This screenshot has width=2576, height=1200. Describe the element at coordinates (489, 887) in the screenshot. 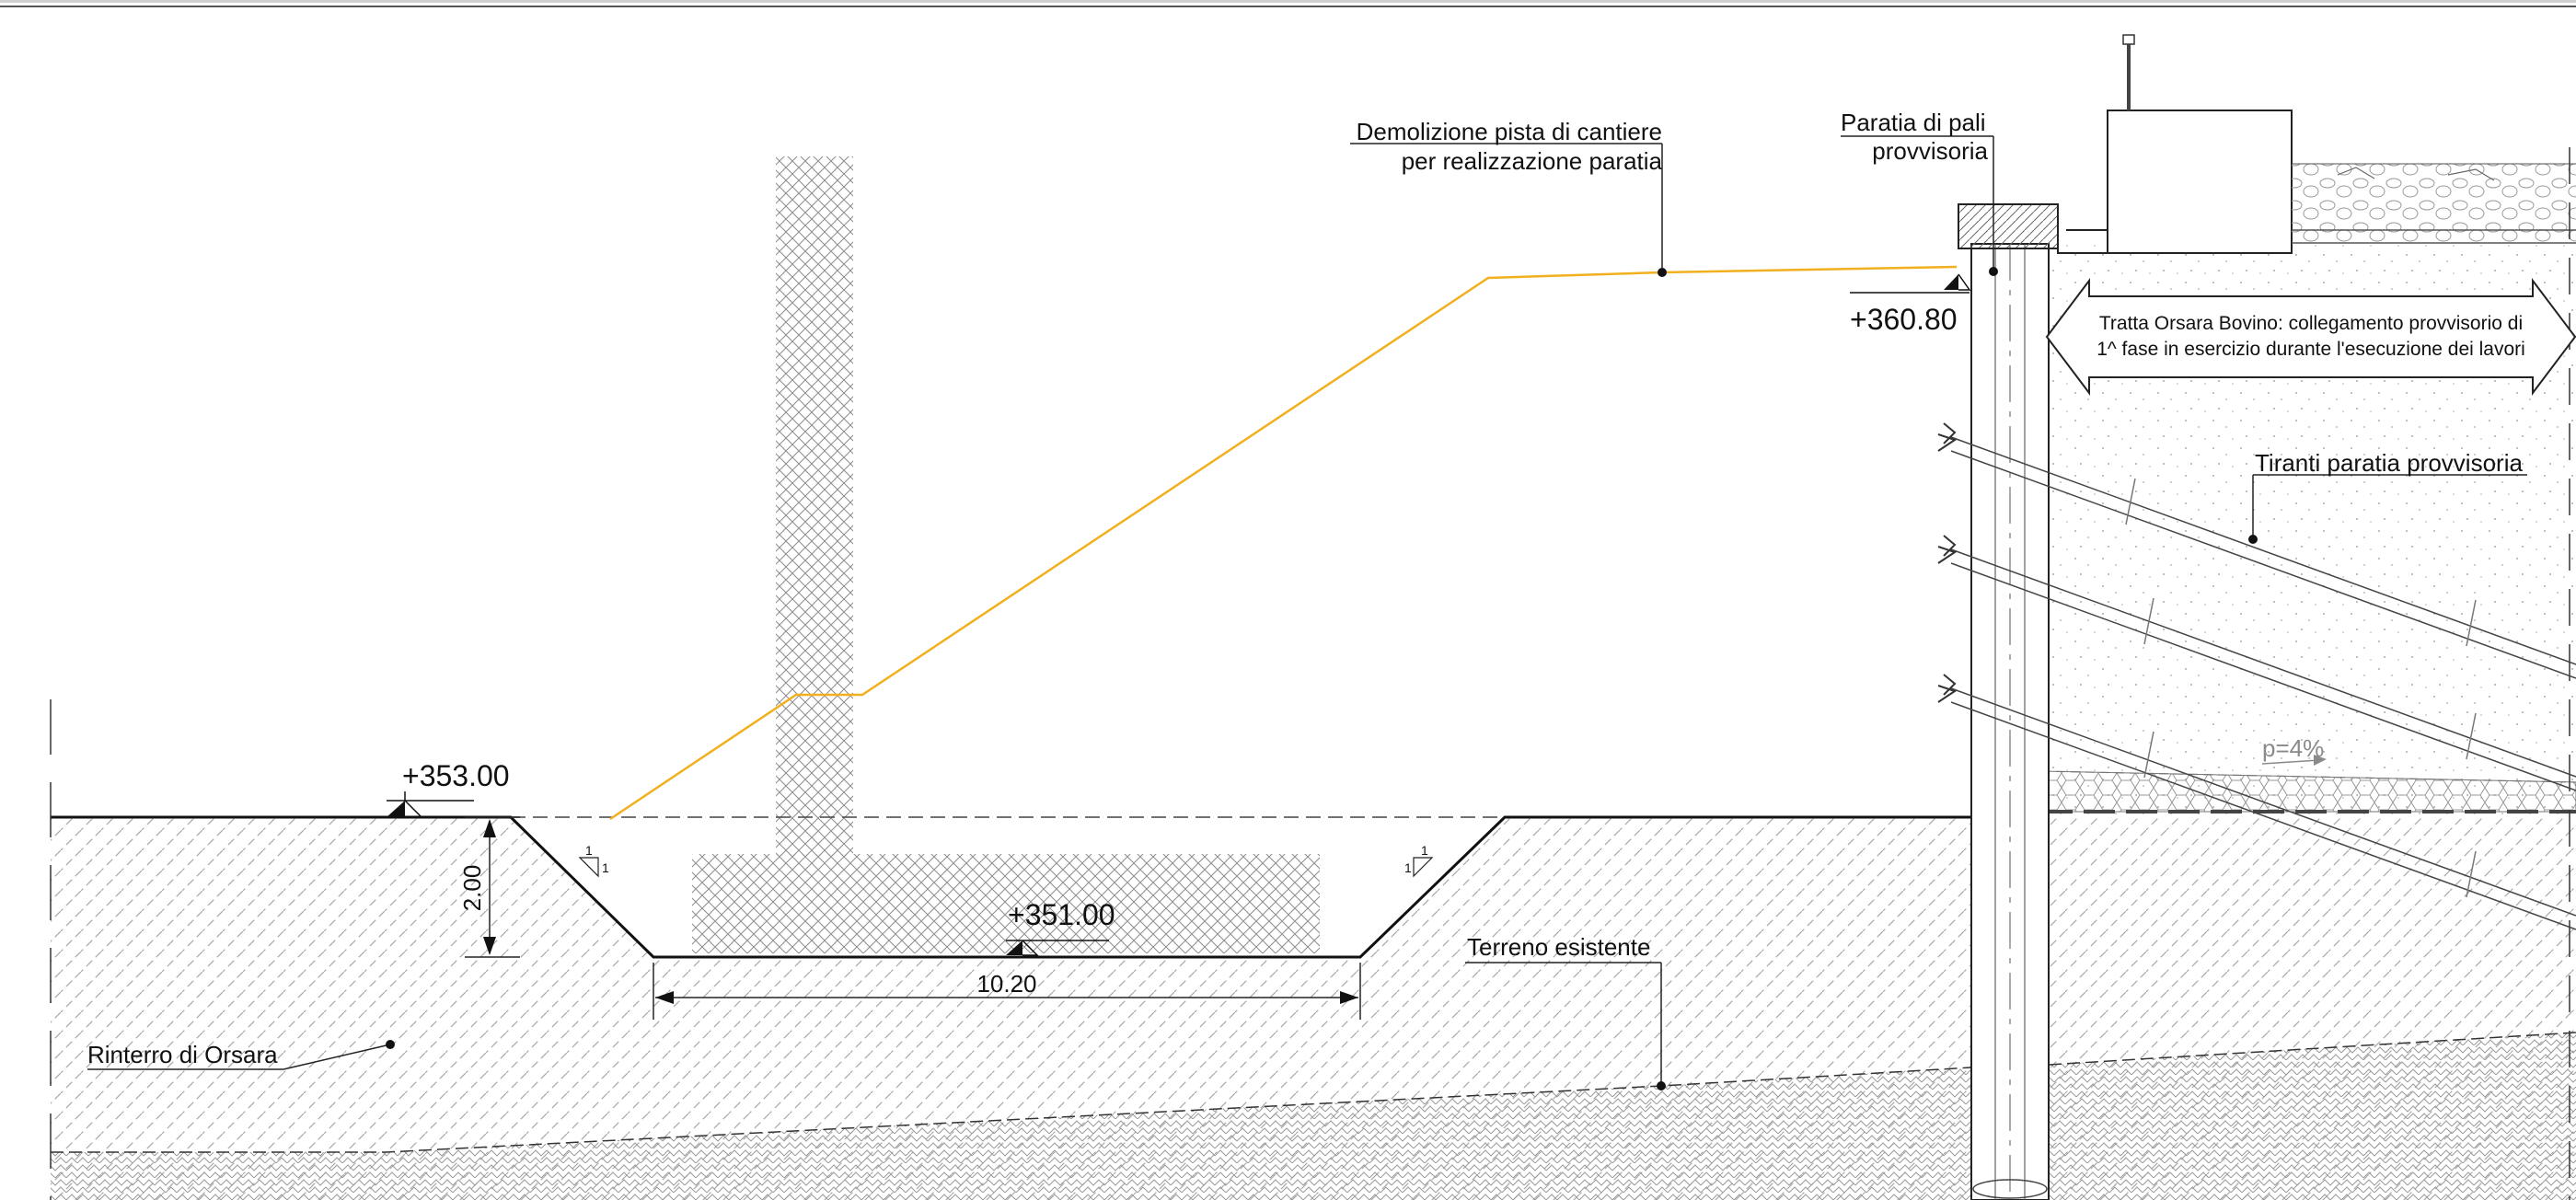

I see `dimension-depth: 2.00` at that location.